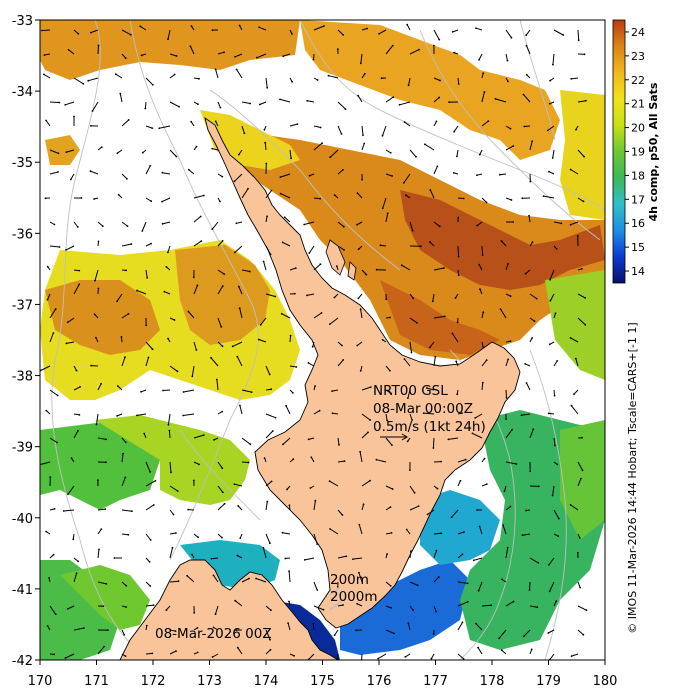 This screenshot has height=695, width=677. Describe the element at coordinates (410, 391) in the screenshot. I see `product-label: NRT00 GSL` at that location.